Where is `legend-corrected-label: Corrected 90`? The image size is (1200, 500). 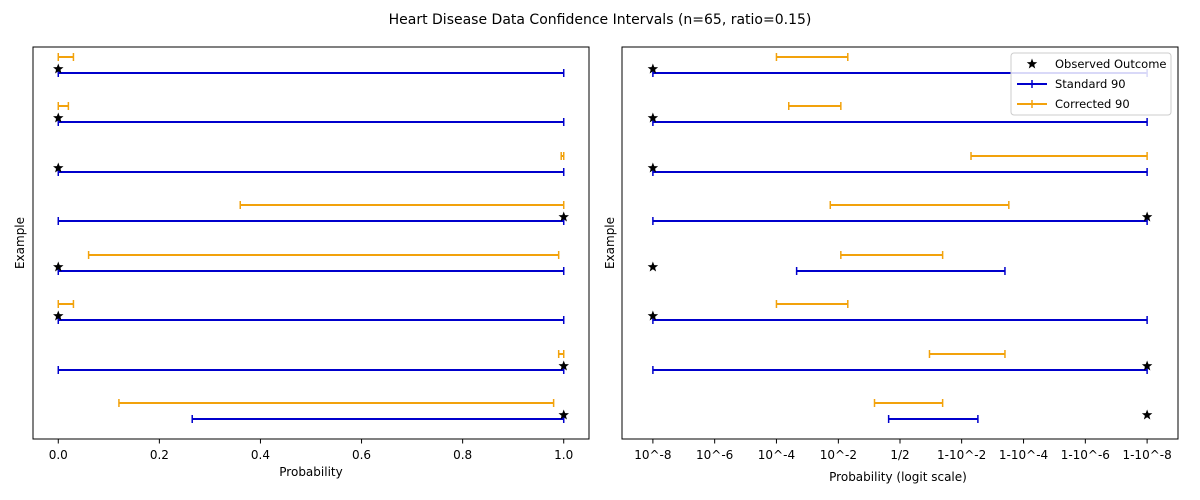
legend-corrected-label: Corrected 90 is located at coordinates (1092, 104).